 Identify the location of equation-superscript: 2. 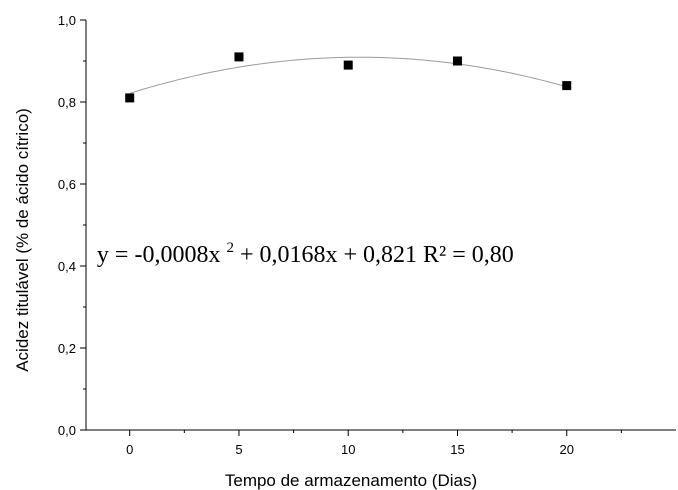
(230, 248).